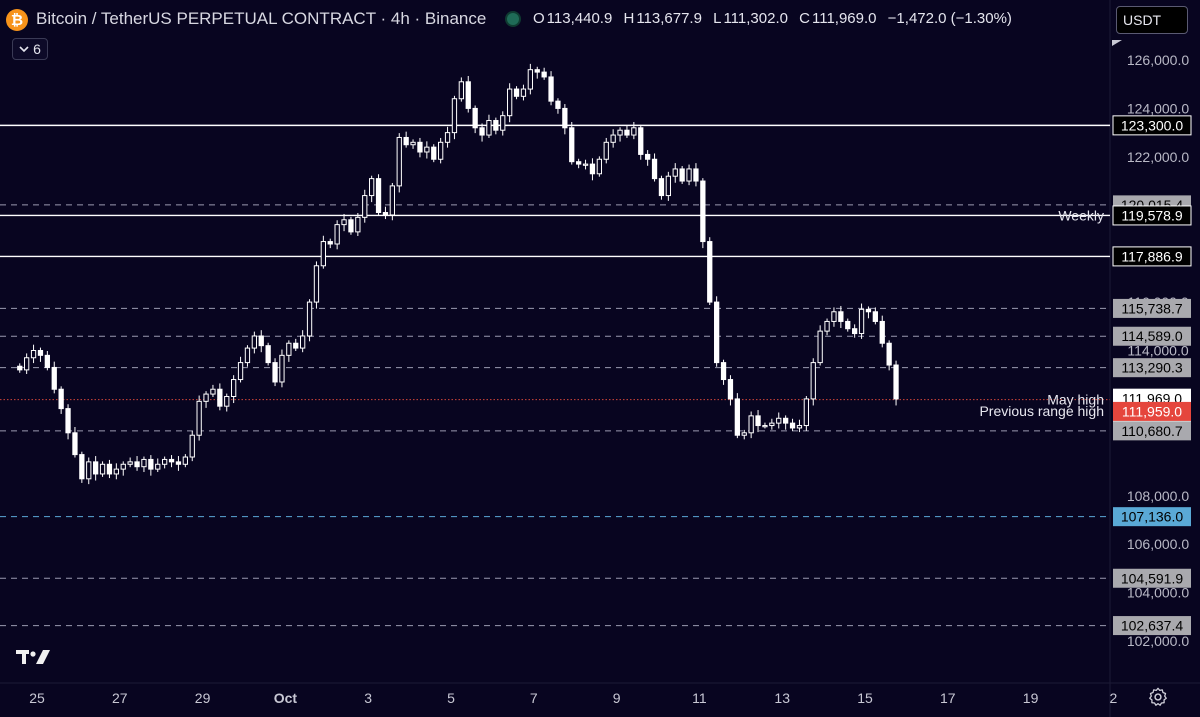 This screenshot has height=717, width=1200. I want to click on level-price-label: 119,578.9, so click(1151, 215).